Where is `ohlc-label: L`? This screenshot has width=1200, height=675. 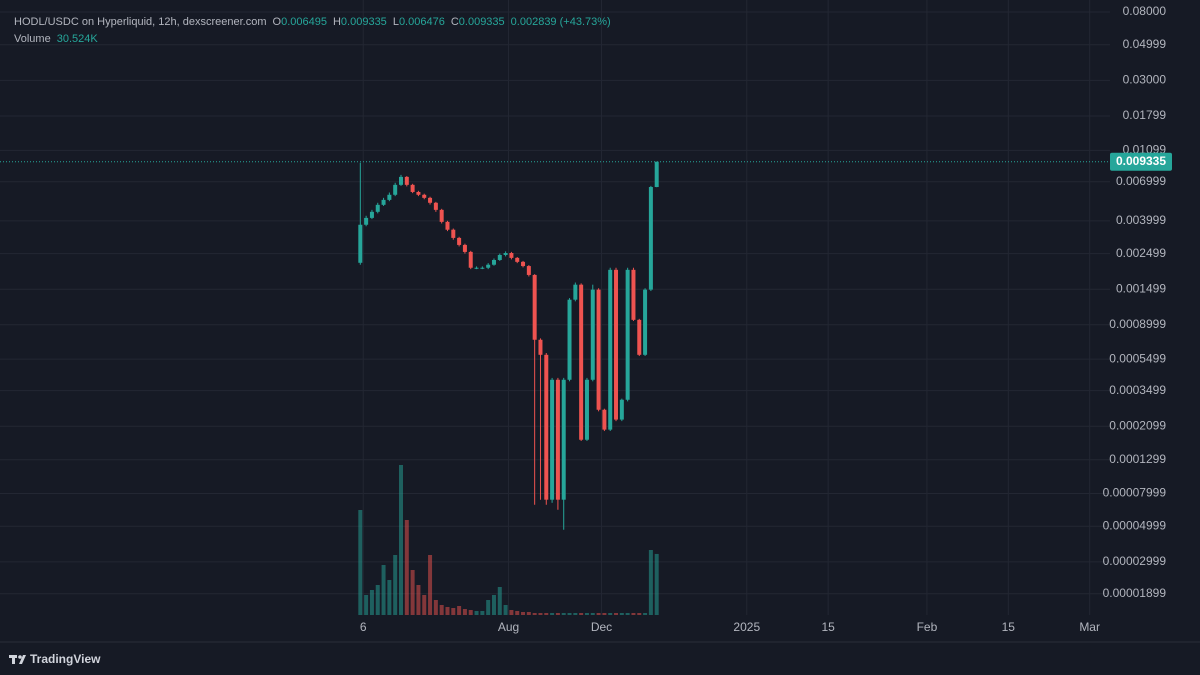
ohlc-label: L is located at coordinates (395, 22).